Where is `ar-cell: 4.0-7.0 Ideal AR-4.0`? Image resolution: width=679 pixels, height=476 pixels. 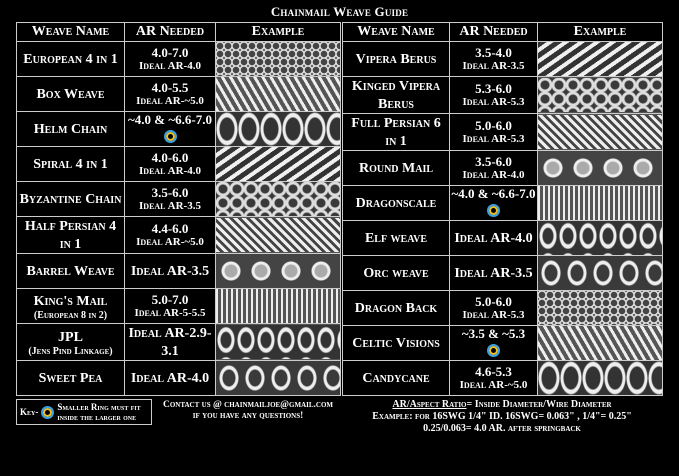
ar-cell: 4.0-7.0 Ideal AR-4.0 is located at coordinates (170, 59).